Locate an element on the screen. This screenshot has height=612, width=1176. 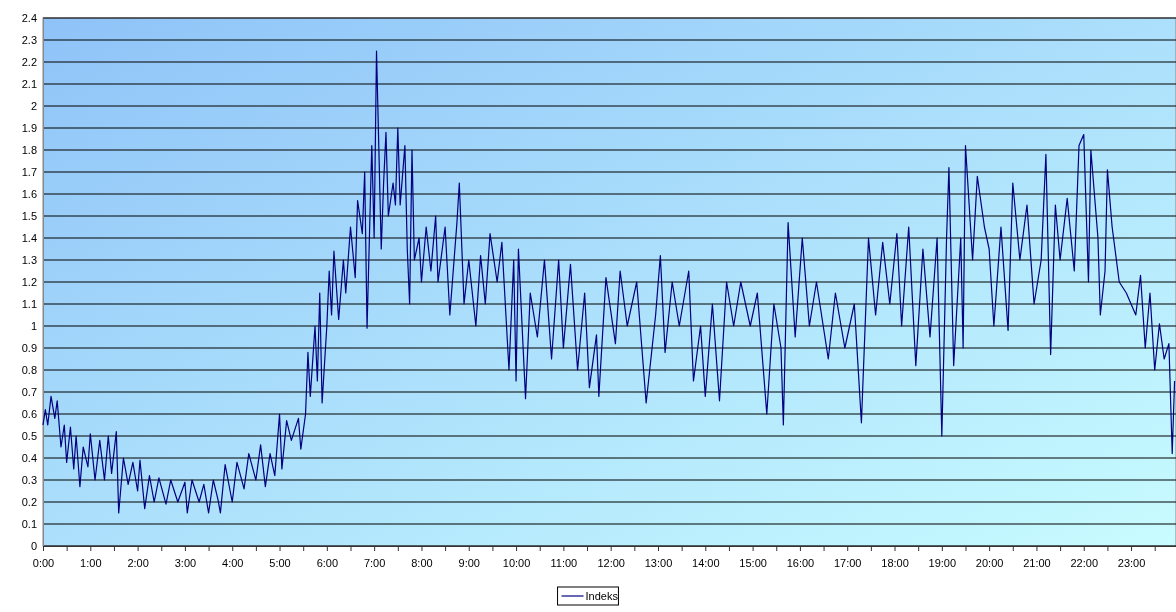
y-tick-label: 1.8 is located at coordinates (29, 150).